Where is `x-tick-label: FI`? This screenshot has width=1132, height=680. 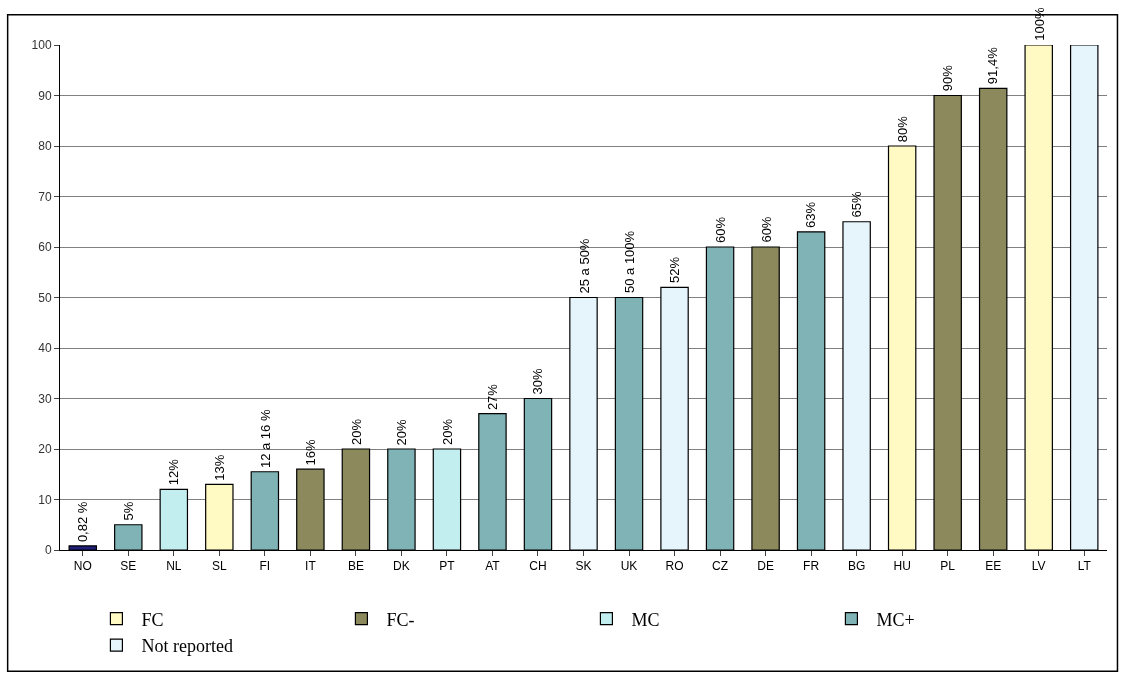 x-tick-label: FI is located at coordinates (265, 566).